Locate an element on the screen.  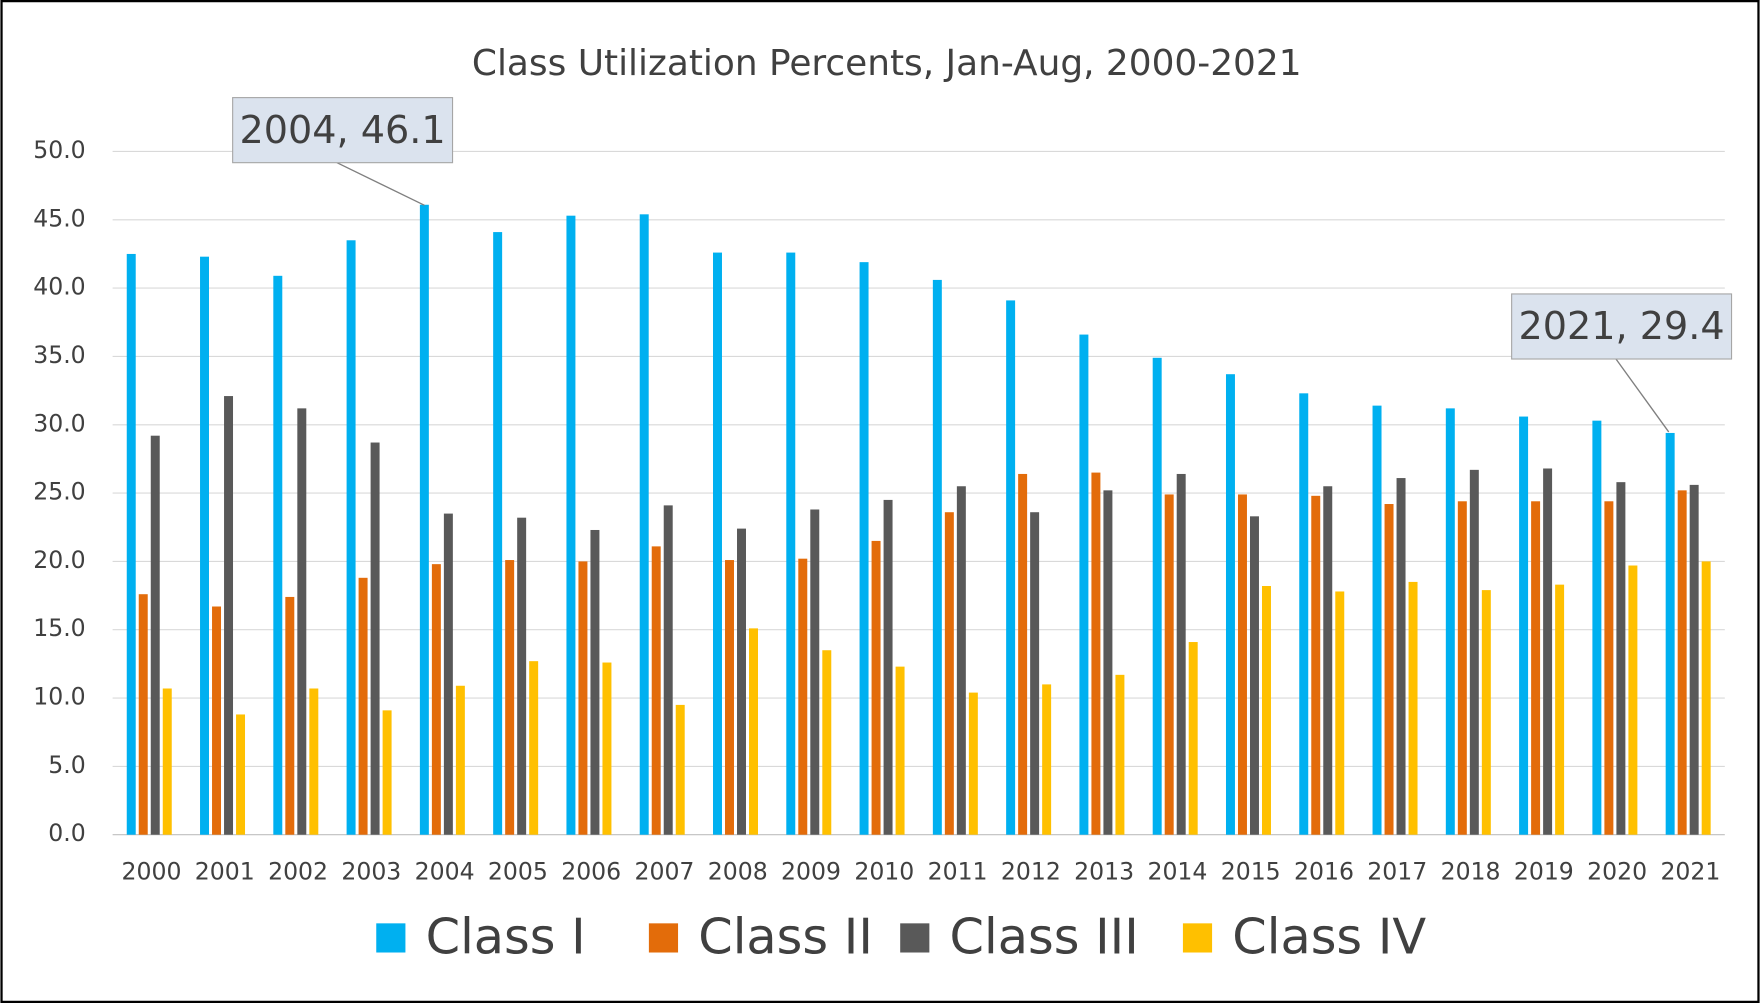
x-tick-label: 2014 is located at coordinates (1177, 871).